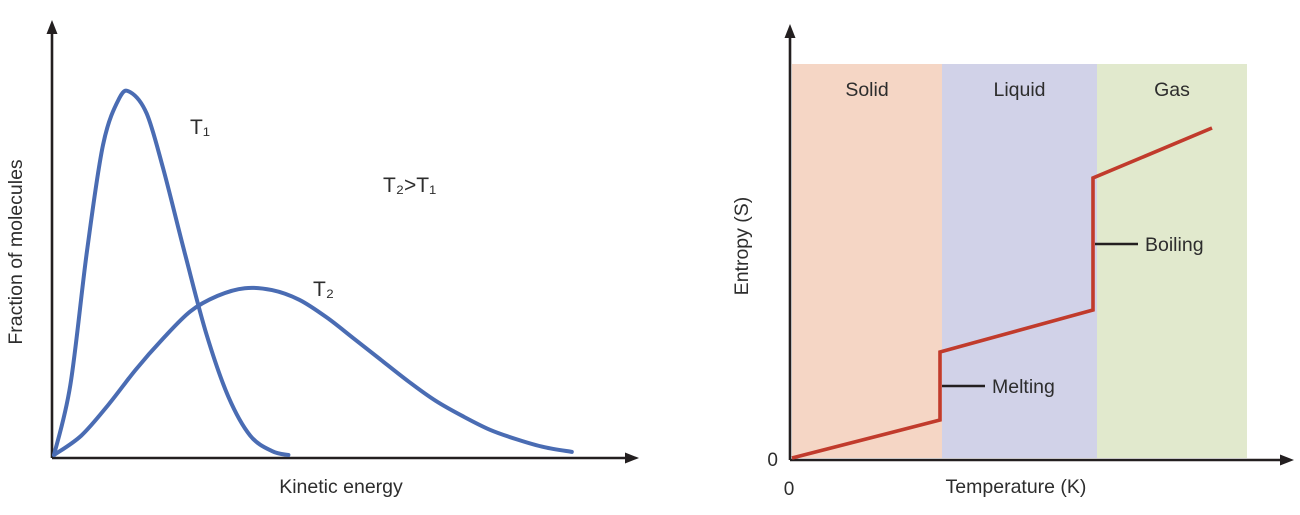  I want to click on temperature-comparison-annotation: T₂>T₁, so click(409, 185).